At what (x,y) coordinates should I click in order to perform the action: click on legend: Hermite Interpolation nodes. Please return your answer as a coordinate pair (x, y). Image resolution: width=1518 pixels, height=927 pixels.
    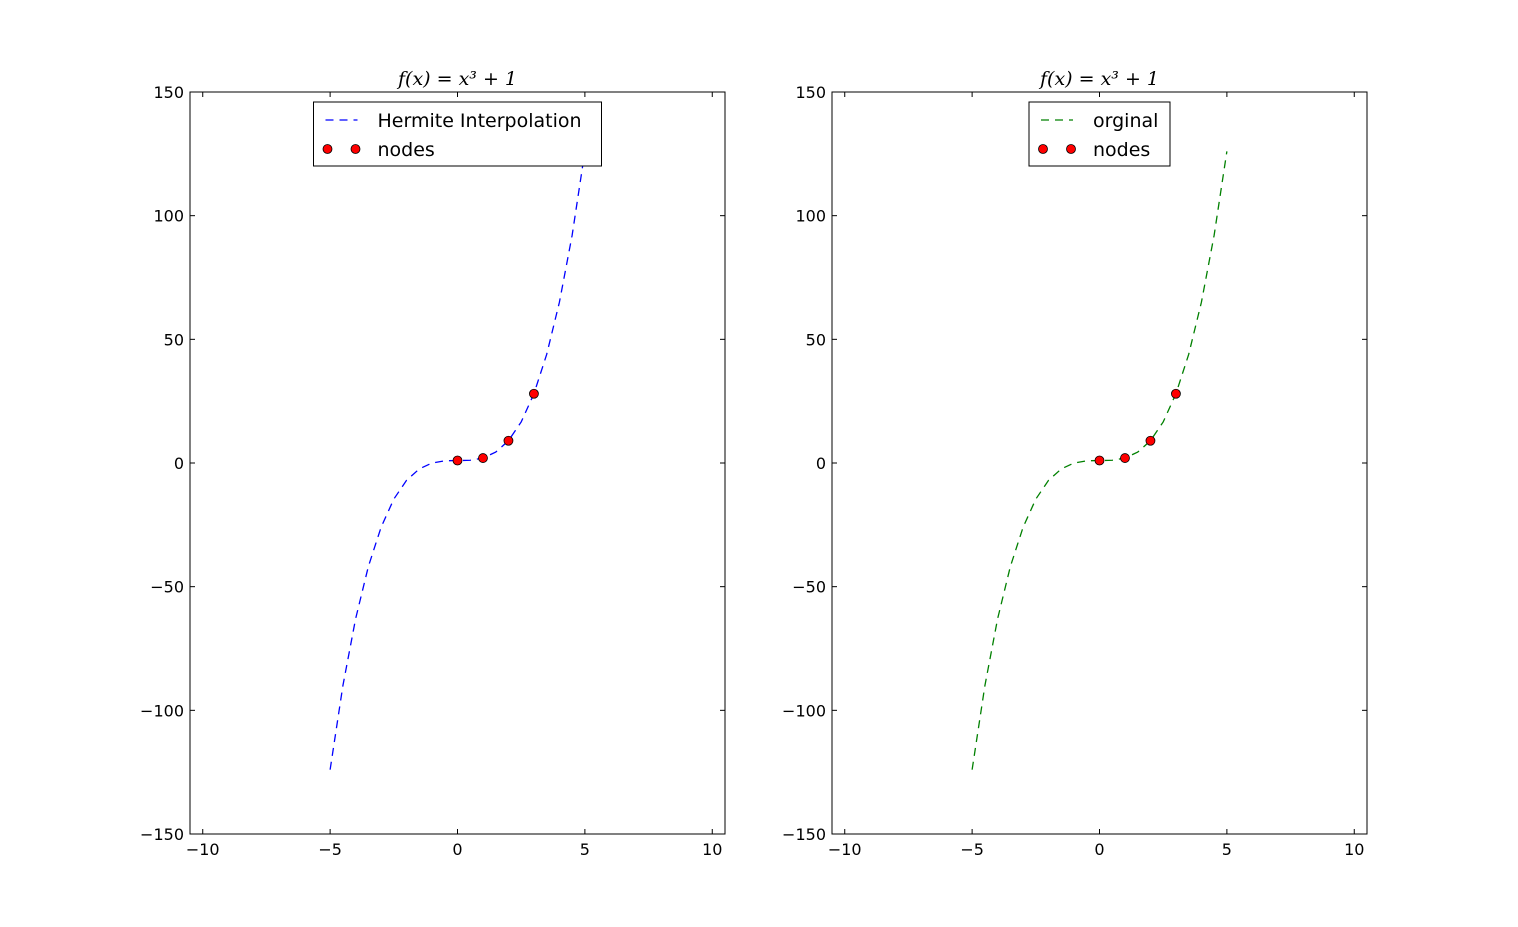
    Looking at the image, I should click on (457, 134).